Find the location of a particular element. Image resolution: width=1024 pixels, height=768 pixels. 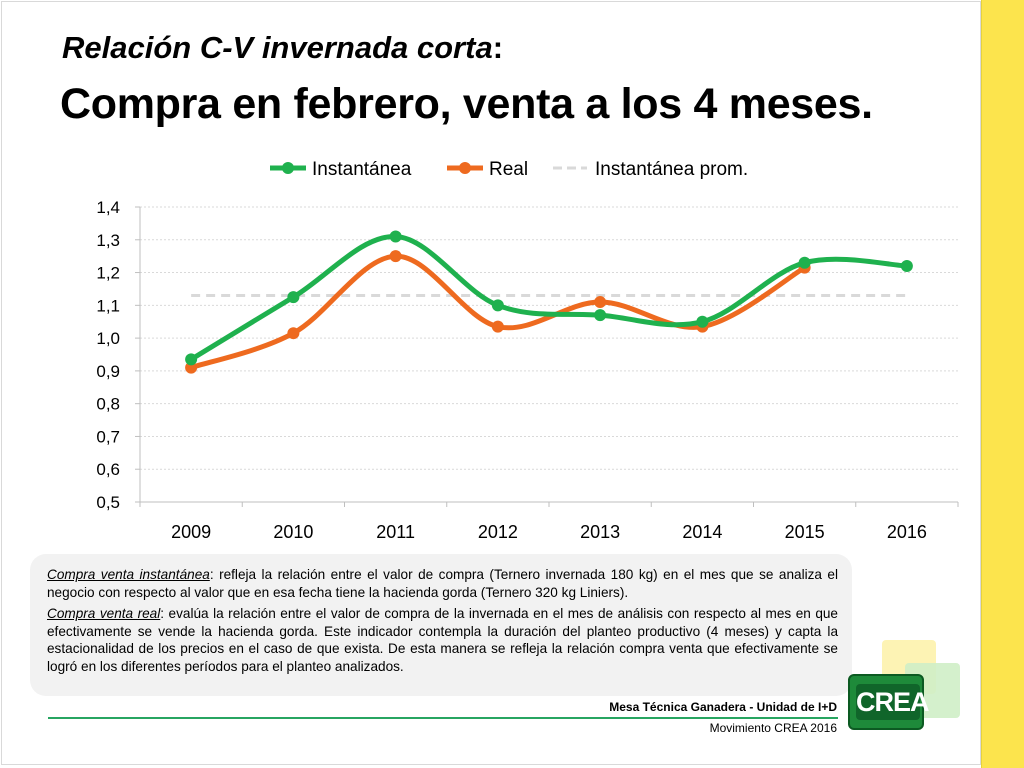

note-real-term: Compra venta real is located at coordinates (104, 614).